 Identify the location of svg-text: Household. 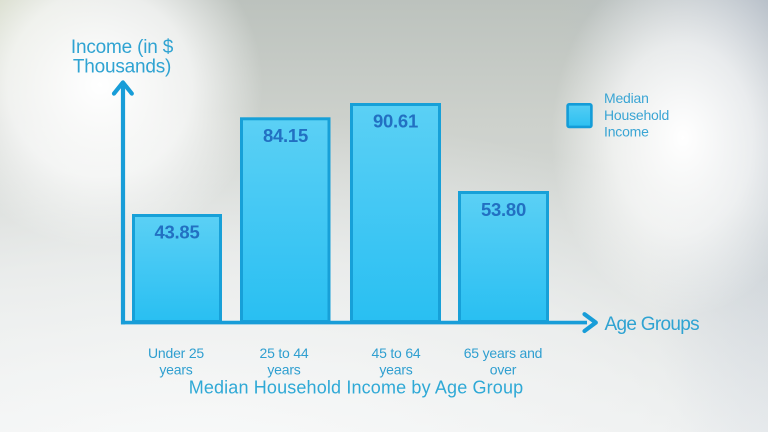
(636, 115).